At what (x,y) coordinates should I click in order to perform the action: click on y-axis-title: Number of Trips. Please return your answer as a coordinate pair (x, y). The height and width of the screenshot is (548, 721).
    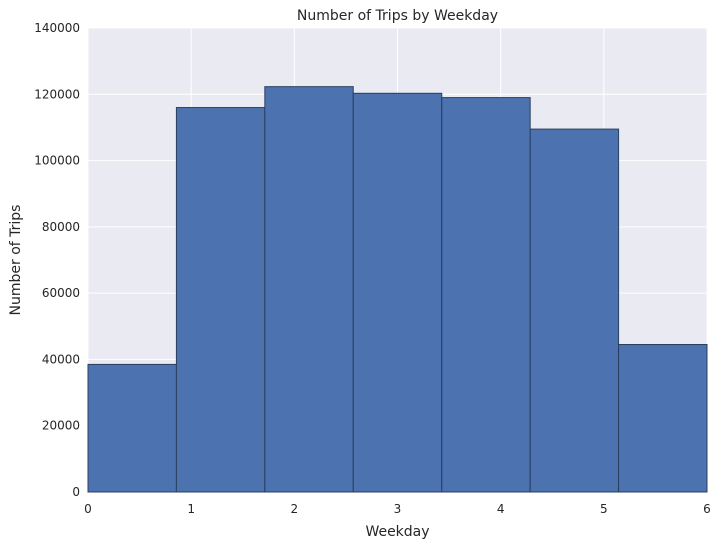
    Looking at the image, I should click on (16, 260).